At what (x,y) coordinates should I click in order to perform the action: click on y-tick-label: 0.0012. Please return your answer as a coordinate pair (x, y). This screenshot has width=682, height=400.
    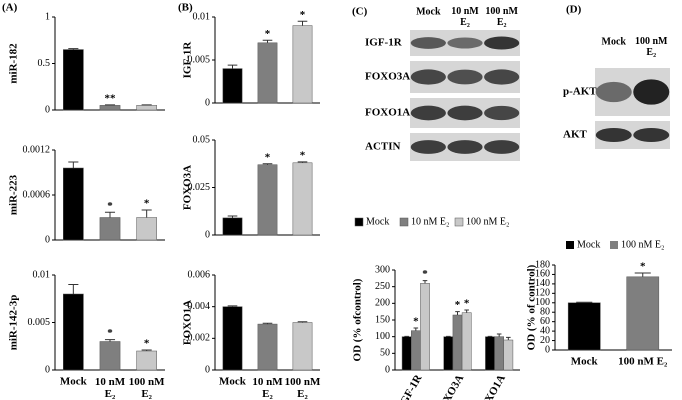
    Looking at the image, I should click on (37, 149).